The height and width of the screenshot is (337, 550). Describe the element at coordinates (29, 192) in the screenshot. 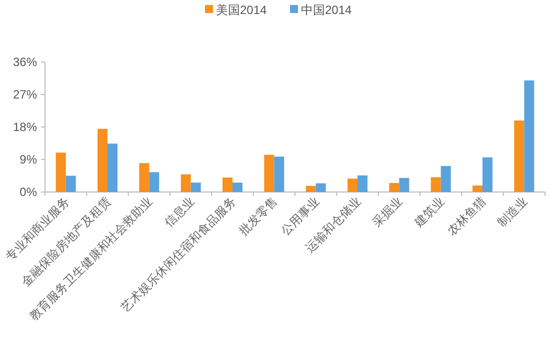

I see `y-tick-label: 0%` at that location.